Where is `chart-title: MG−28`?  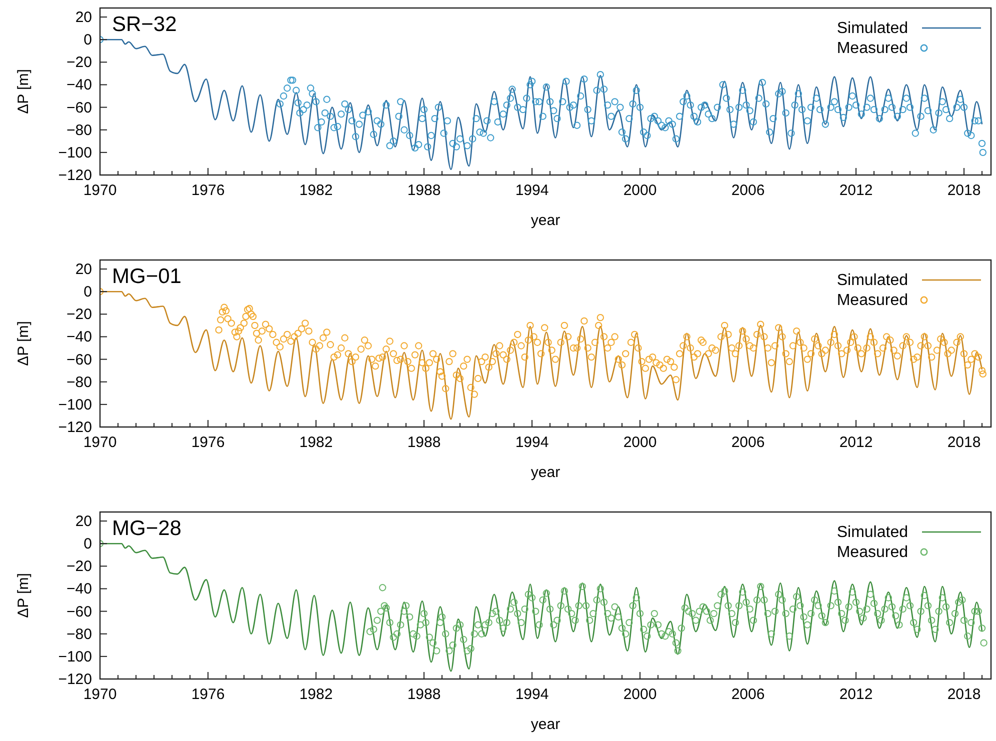 chart-title: MG−28 is located at coordinates (147, 528).